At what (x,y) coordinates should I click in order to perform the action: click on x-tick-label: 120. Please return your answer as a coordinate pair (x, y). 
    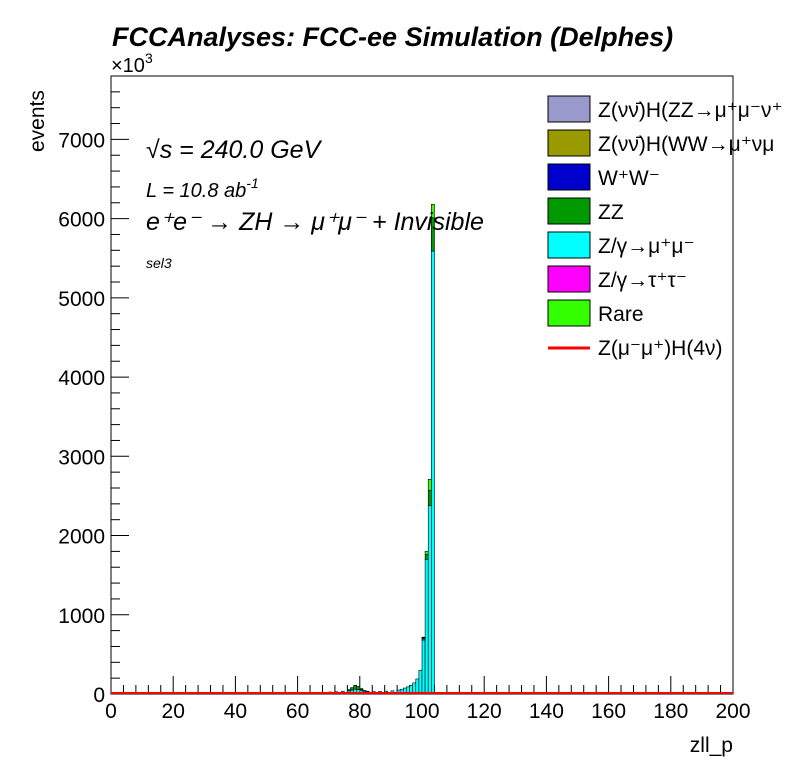
    Looking at the image, I should click on (484, 711).